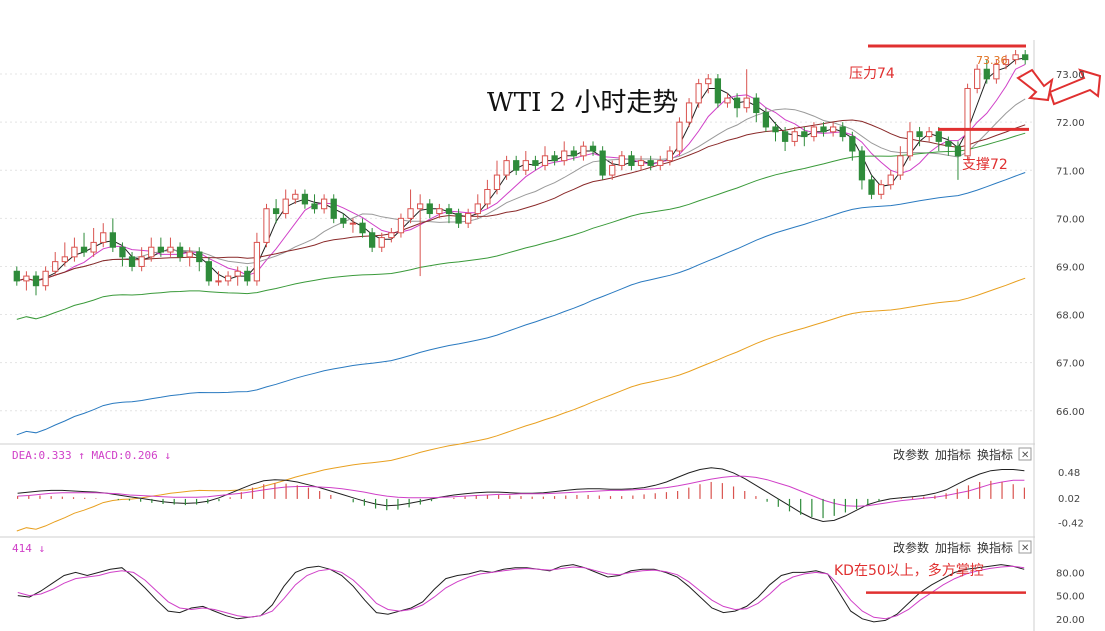 The height and width of the screenshot is (631, 1105). I want to click on kd-close-button: ✕, so click(1025, 547).